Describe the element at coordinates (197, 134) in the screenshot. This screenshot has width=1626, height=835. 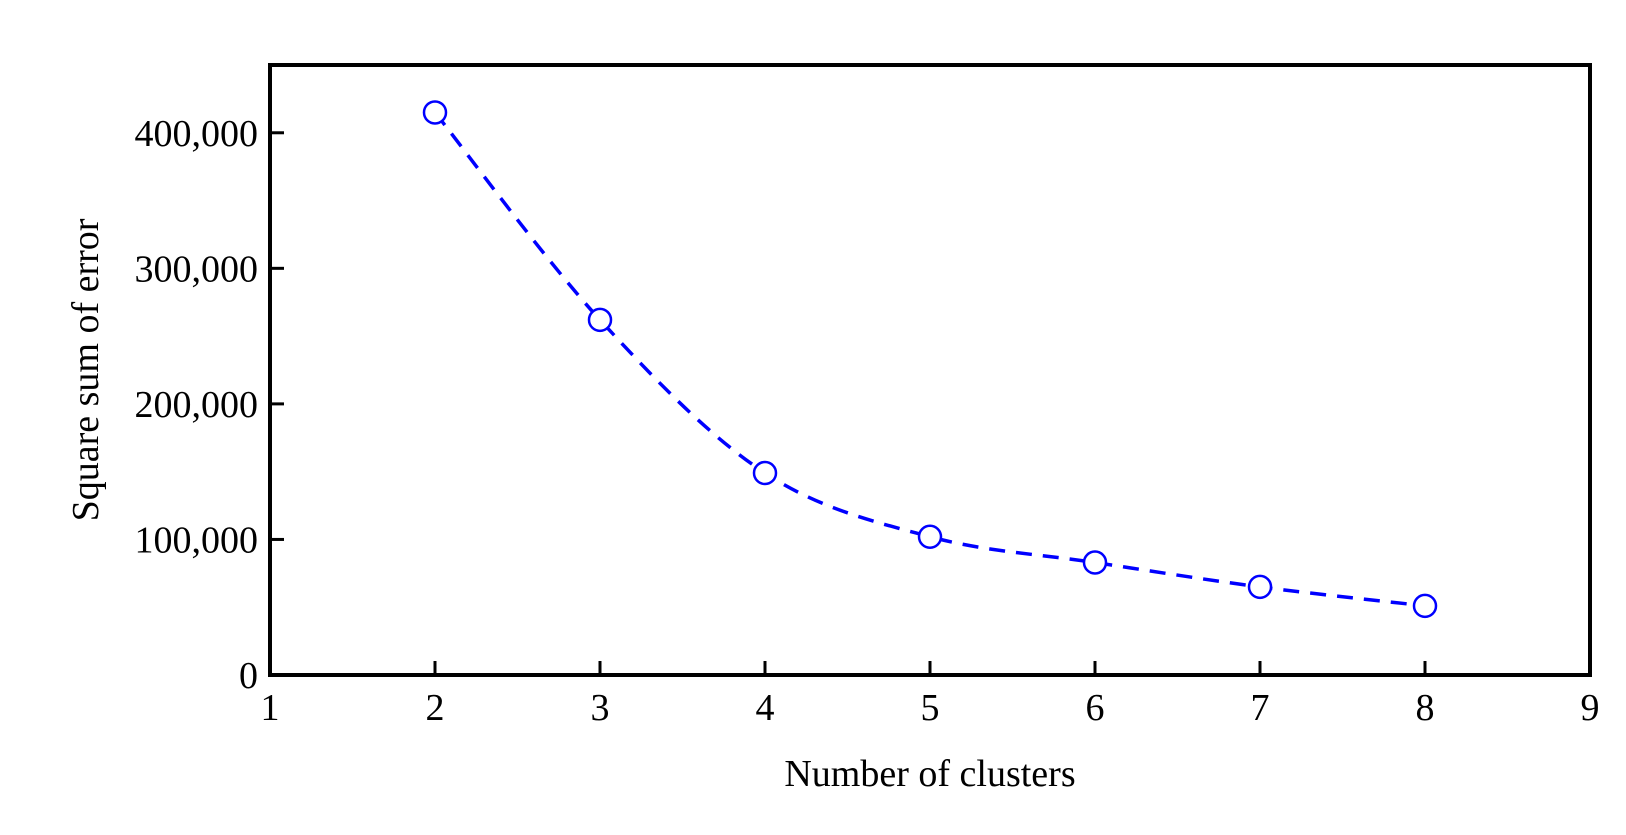
I see `y-tick-label: 400,000` at that location.